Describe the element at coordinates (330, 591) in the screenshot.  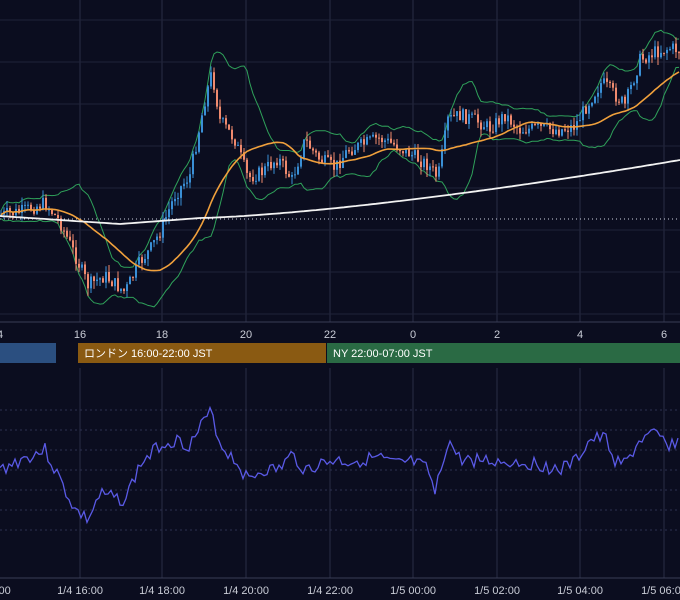
I see `osc-x-tick: 1/4 22:00` at that location.